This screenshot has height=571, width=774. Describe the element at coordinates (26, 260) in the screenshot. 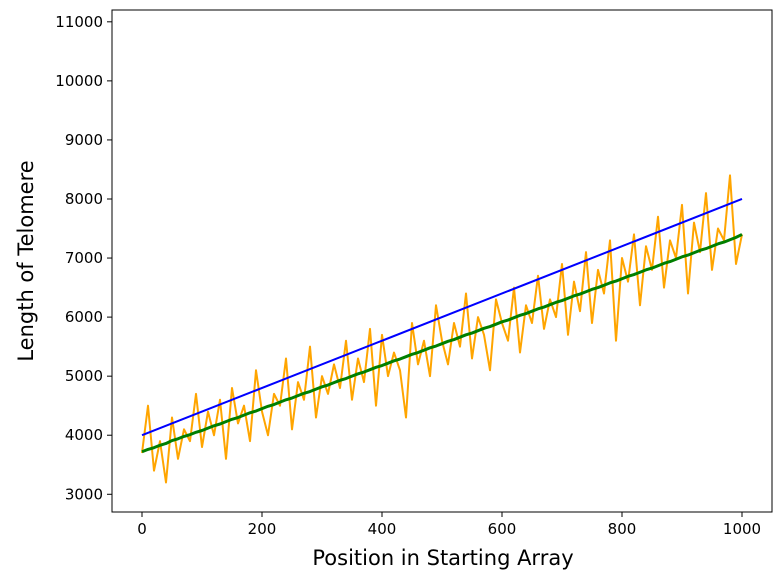

I see `y-axis-label: Length of Telomere` at that location.